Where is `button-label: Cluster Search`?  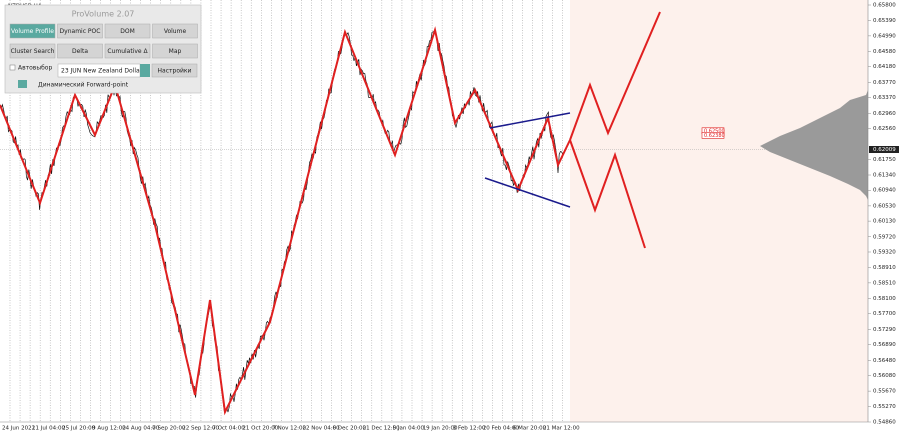 button-label: Cluster Search is located at coordinates (33, 51).